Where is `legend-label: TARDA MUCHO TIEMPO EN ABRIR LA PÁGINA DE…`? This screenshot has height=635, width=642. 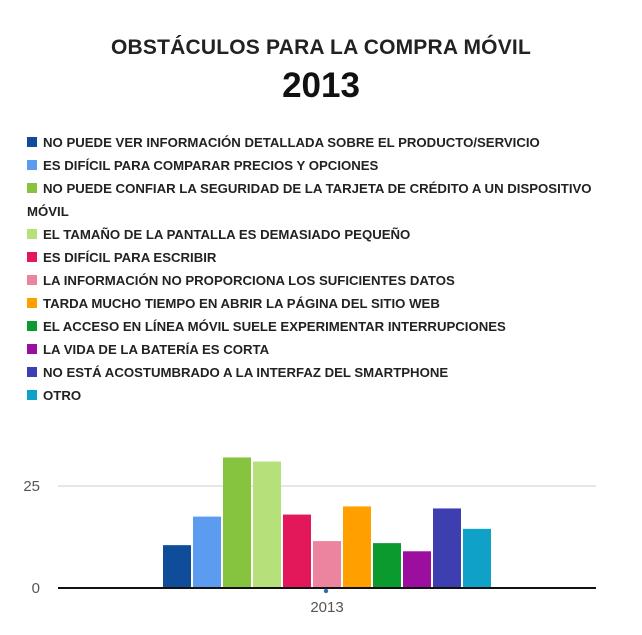
legend-label: TARDA MUCHO TIEMPO EN ABRIR LA PÁGINA DE… is located at coordinates (241, 303).